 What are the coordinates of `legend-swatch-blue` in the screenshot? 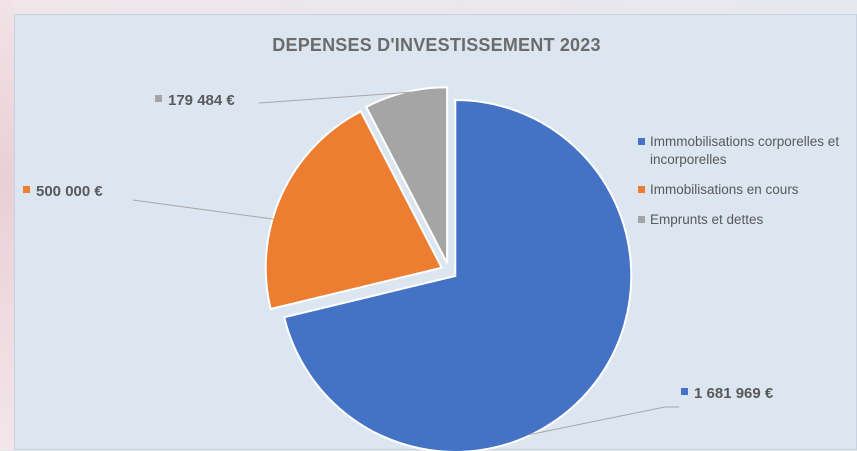 It's located at (641, 141).